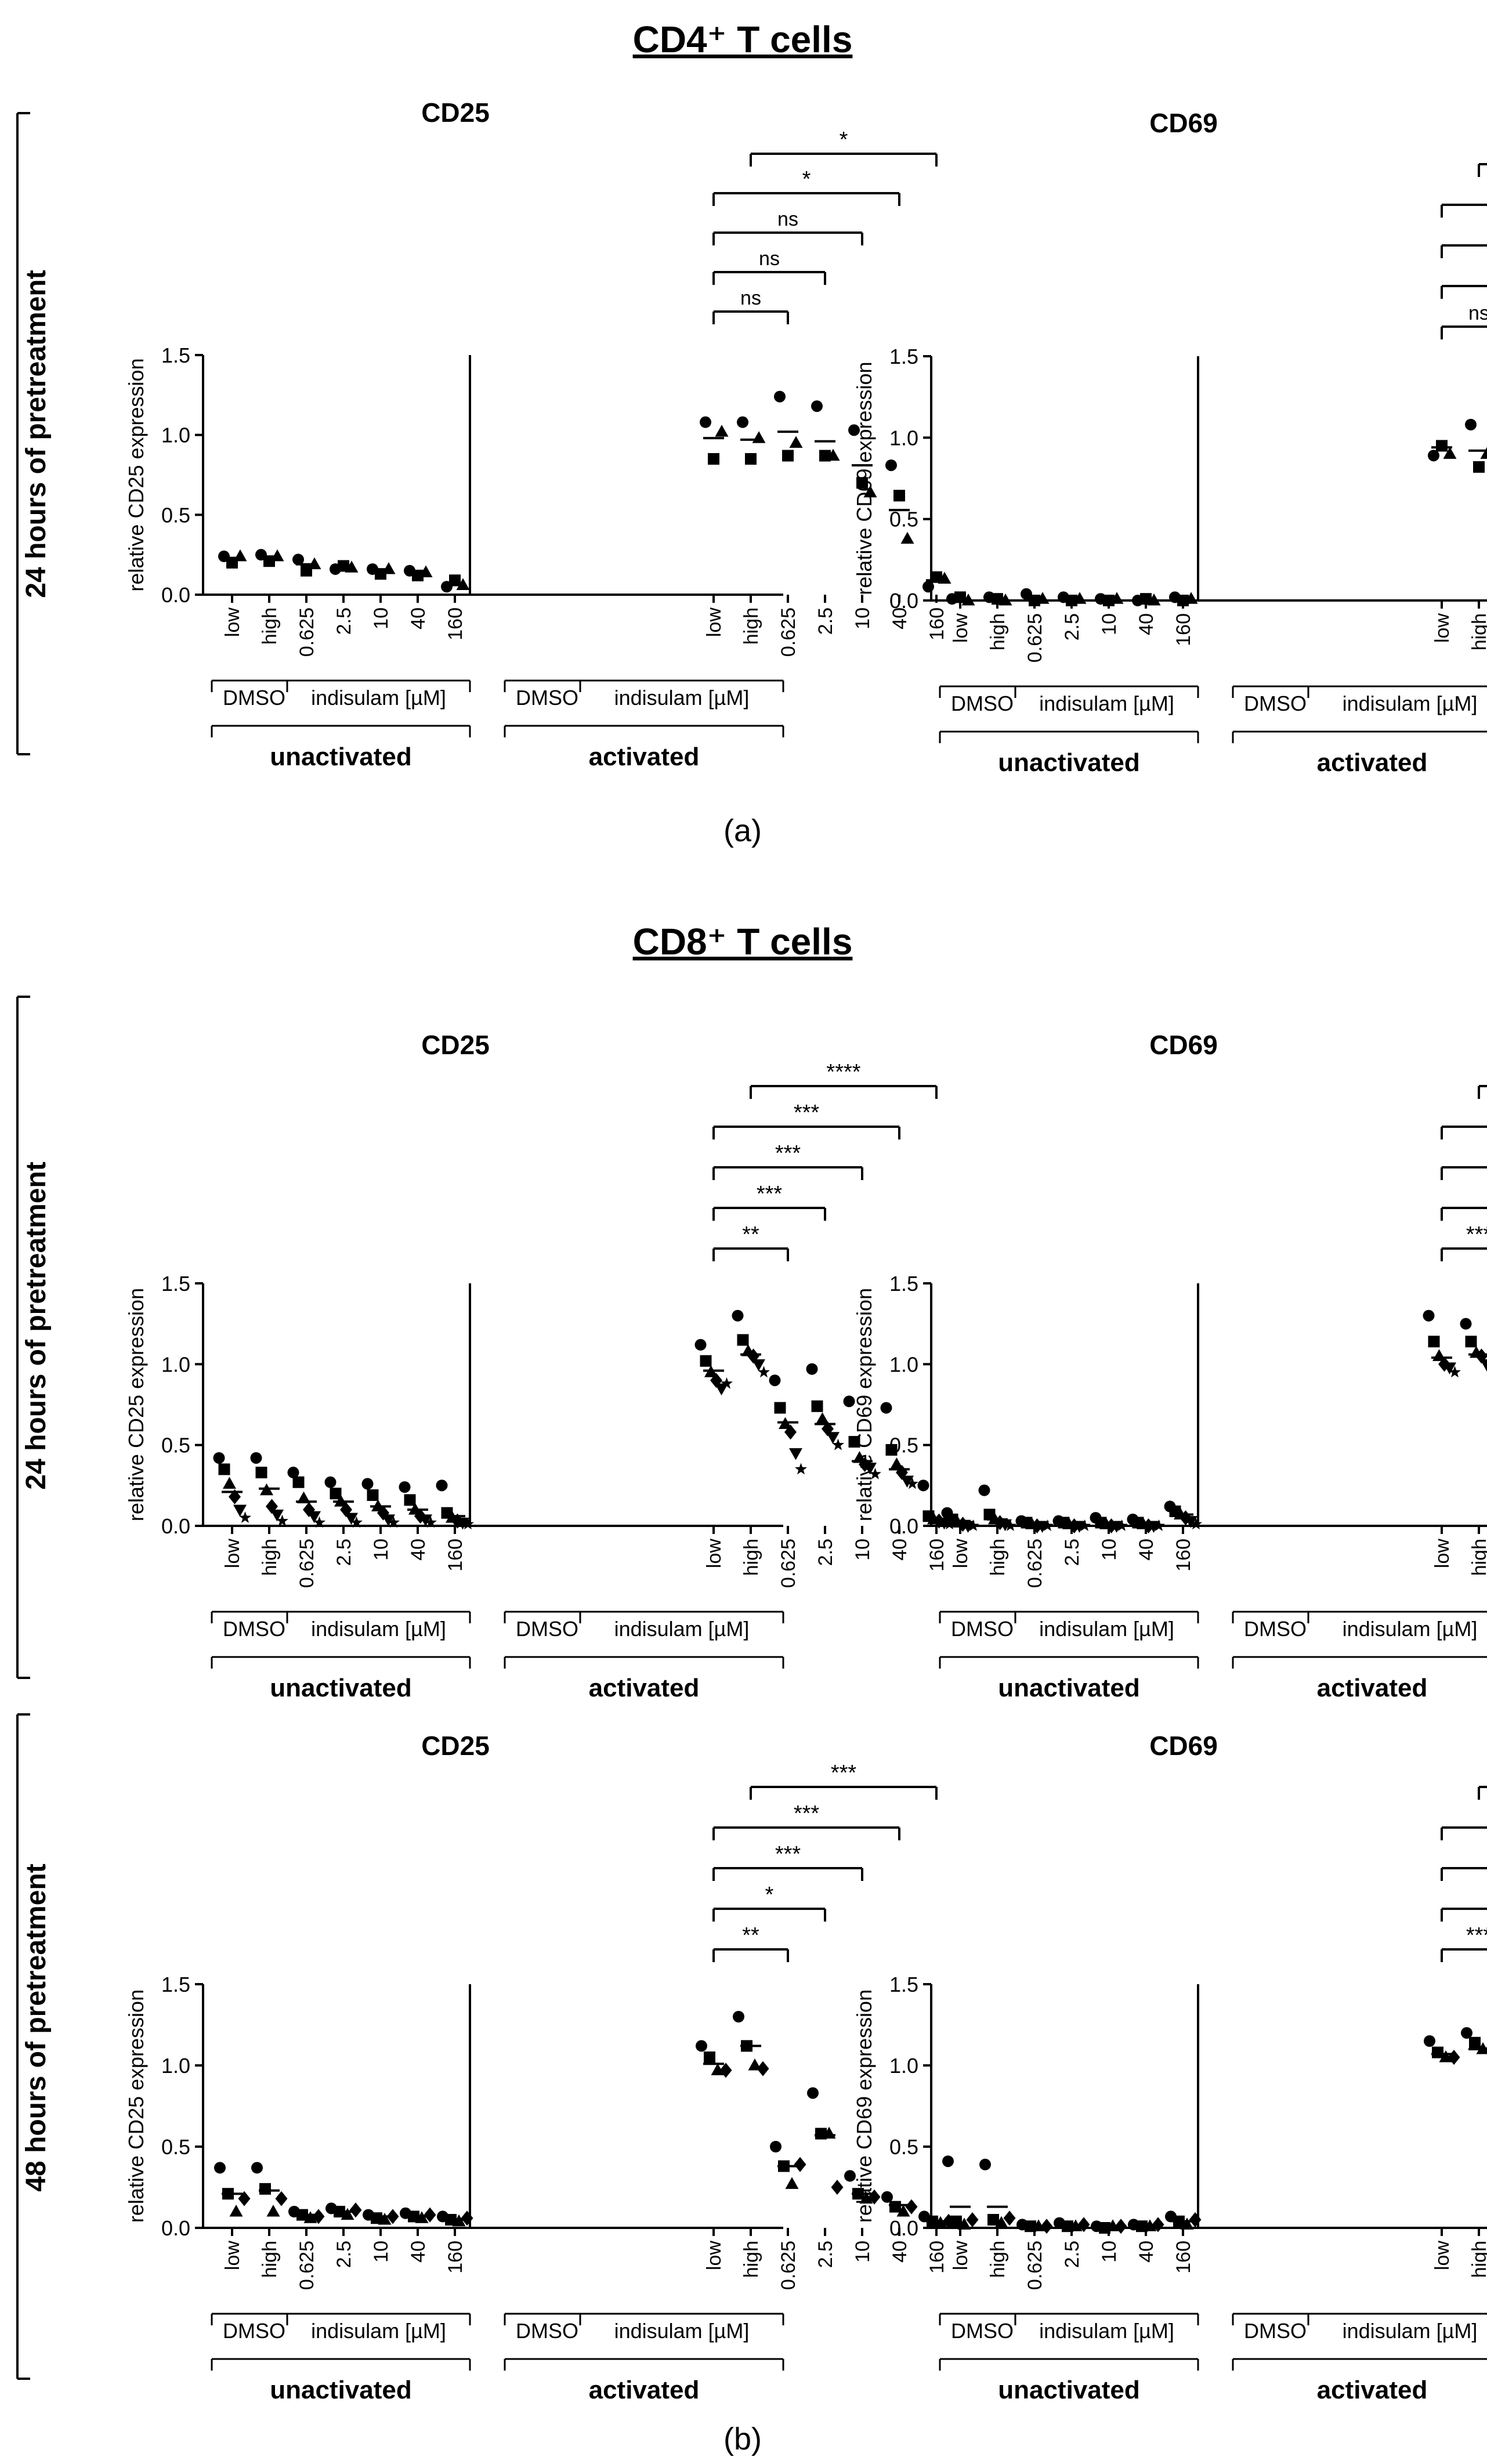 The image size is (1487, 2464). Describe the element at coordinates (770, 1895) in the screenshot. I see `significance-label: *` at that location.